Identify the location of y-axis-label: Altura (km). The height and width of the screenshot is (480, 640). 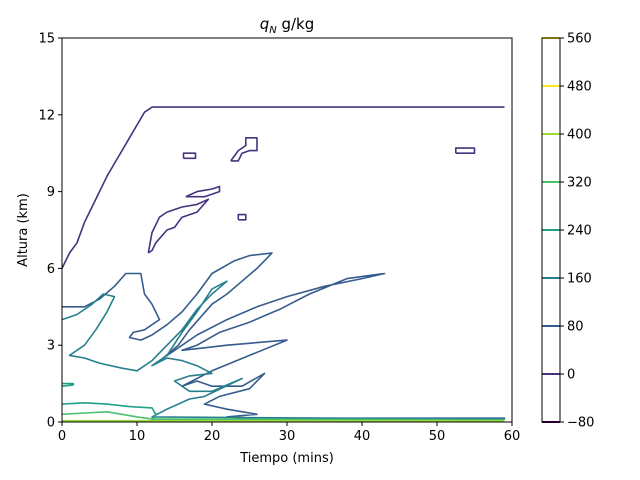
(23, 230).